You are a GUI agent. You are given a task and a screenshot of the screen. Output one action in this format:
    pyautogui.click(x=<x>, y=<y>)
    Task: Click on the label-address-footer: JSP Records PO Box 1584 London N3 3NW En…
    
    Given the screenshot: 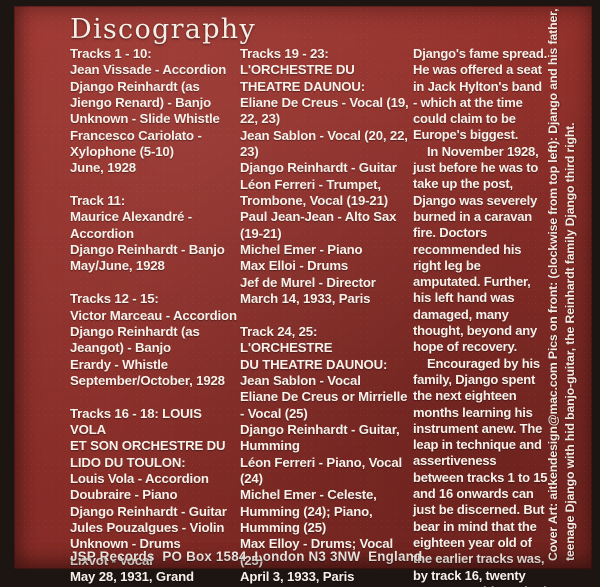 What is the action you would take?
    pyautogui.click(x=246, y=556)
    